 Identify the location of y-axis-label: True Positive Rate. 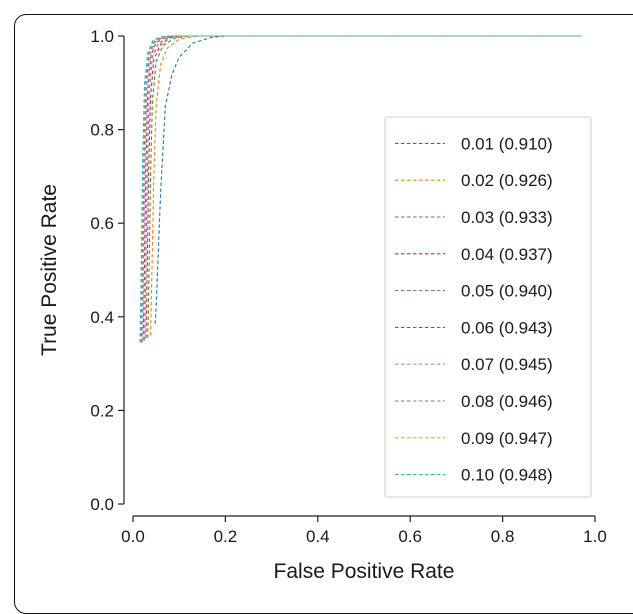
(49, 270).